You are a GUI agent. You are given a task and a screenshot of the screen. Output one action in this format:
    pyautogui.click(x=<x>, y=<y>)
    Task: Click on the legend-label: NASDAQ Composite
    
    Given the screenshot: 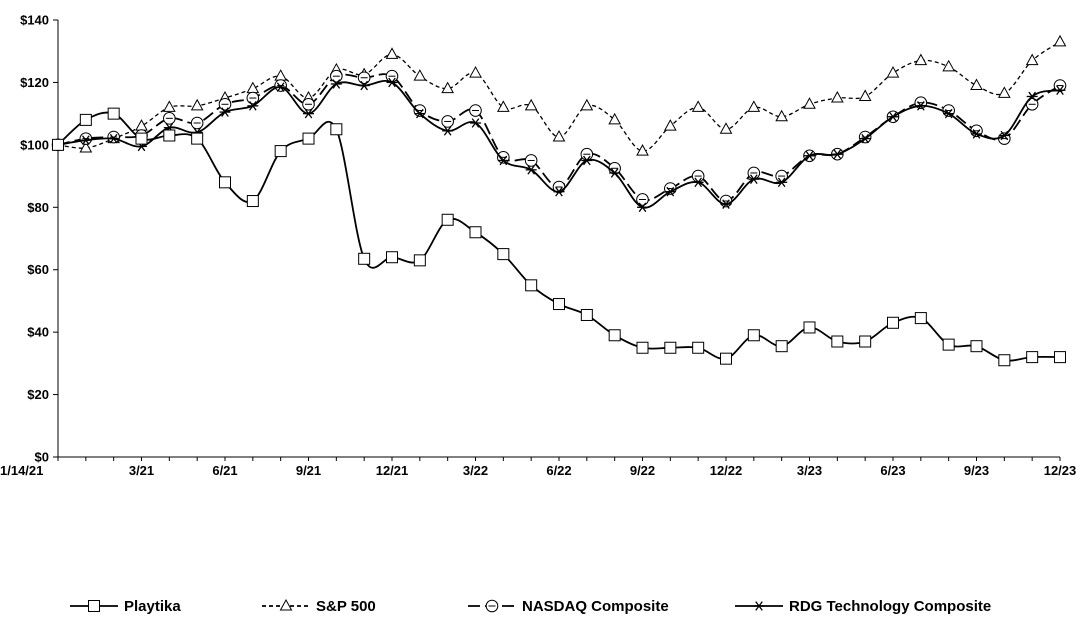 What is the action you would take?
    pyautogui.click(x=595, y=606)
    